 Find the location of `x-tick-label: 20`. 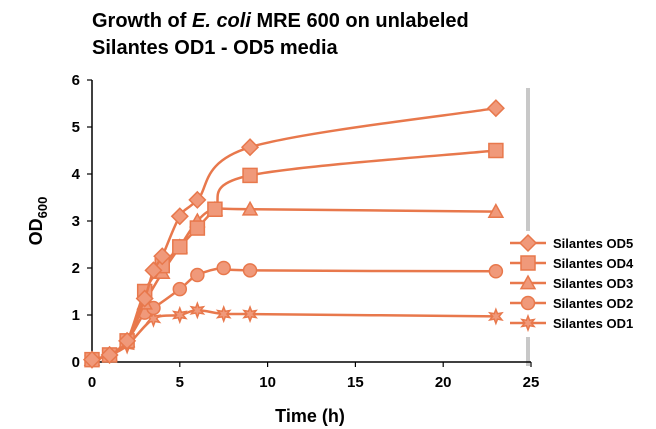

x-tick-label: 20 is located at coordinates (443, 382).